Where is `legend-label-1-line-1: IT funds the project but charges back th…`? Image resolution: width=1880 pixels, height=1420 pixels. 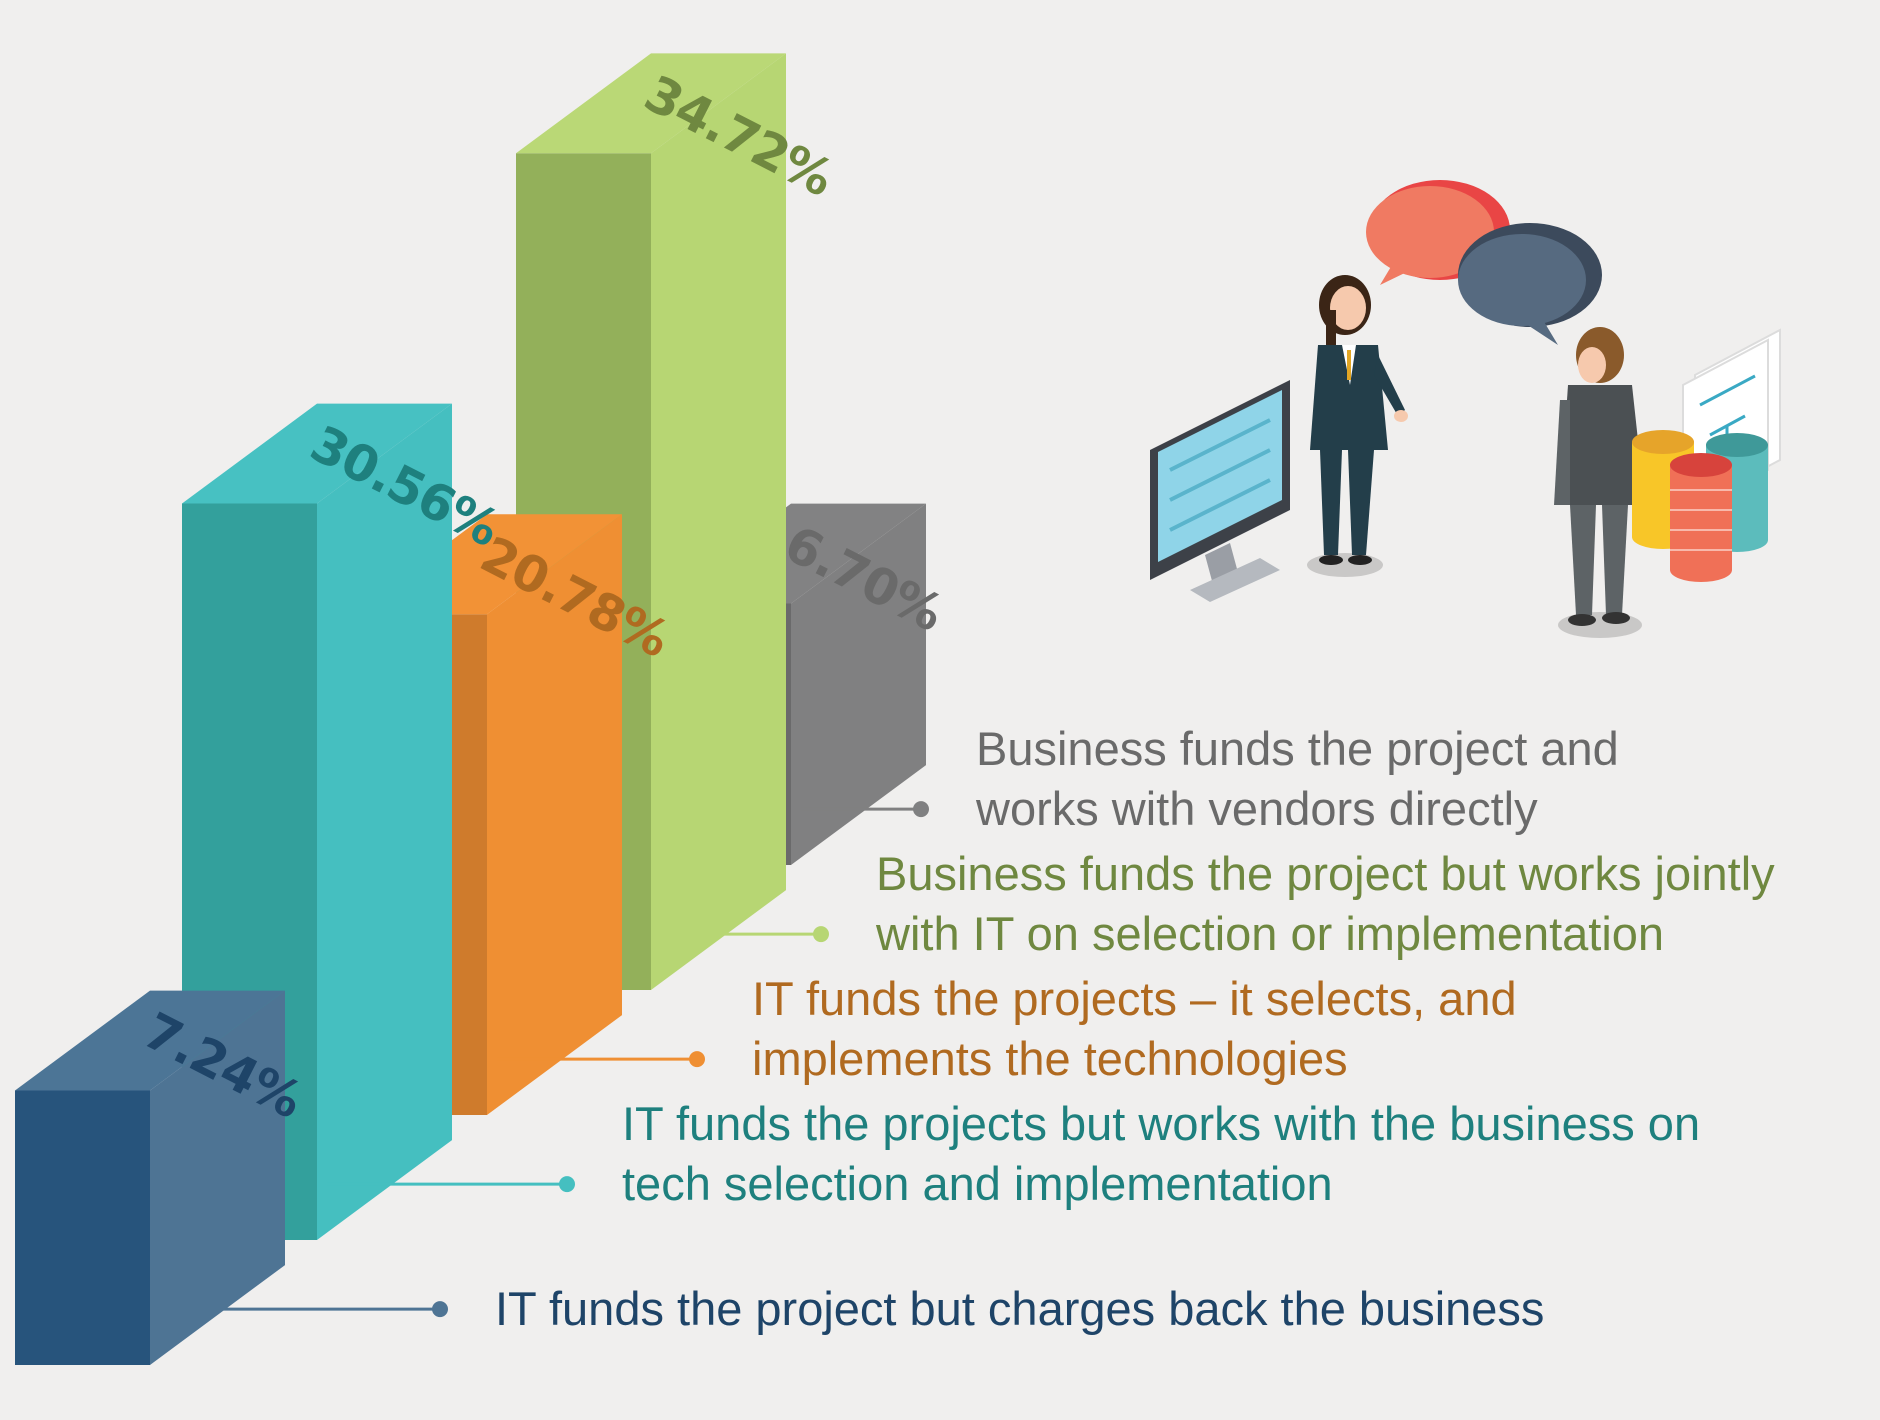 legend-label-1-line-1: IT funds the project but charges back th… is located at coordinates (1019, 1308).